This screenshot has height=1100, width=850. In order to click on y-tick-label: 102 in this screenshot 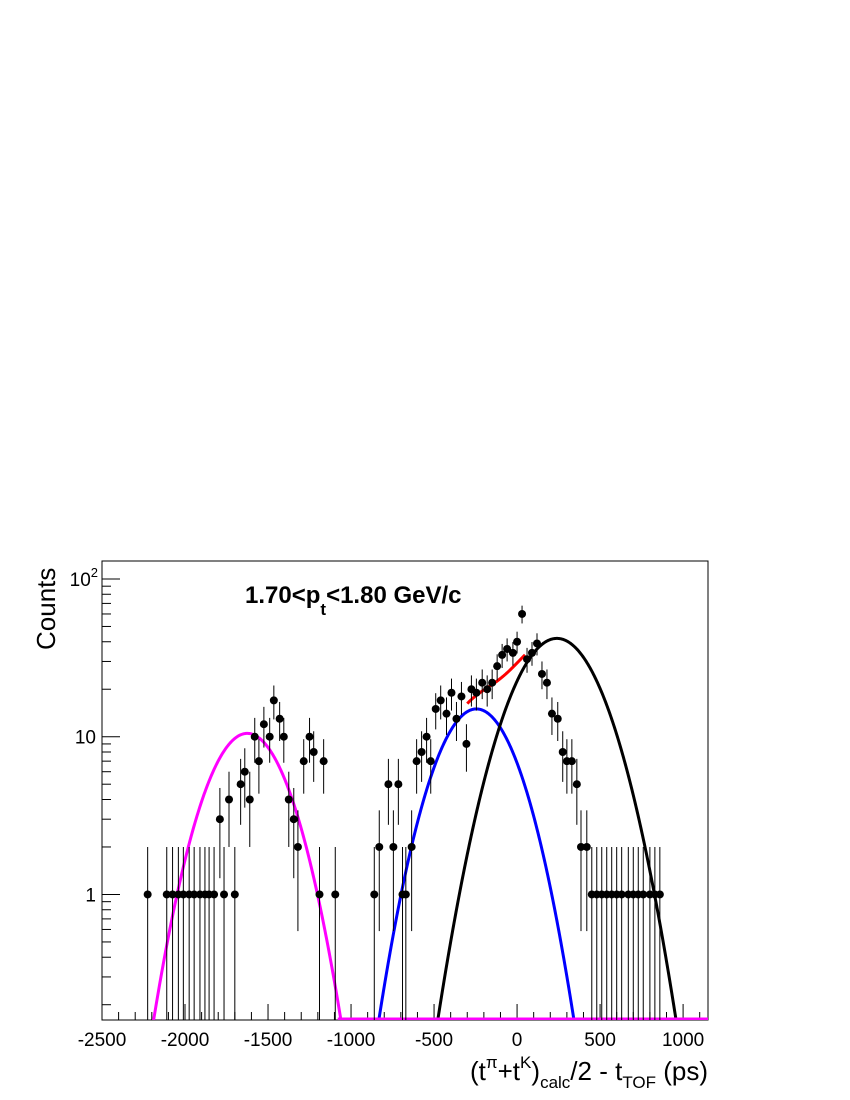, I will do `click(84, 578)`.